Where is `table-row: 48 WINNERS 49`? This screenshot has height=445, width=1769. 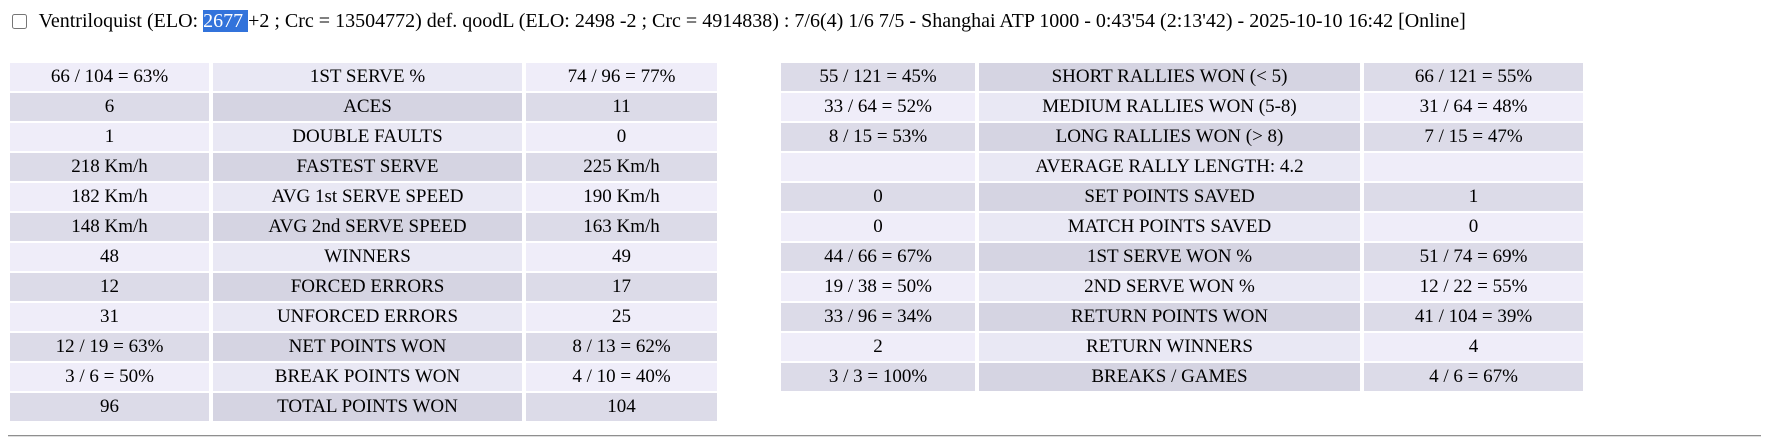 table-row: 48 WINNERS 49 is located at coordinates (363, 257).